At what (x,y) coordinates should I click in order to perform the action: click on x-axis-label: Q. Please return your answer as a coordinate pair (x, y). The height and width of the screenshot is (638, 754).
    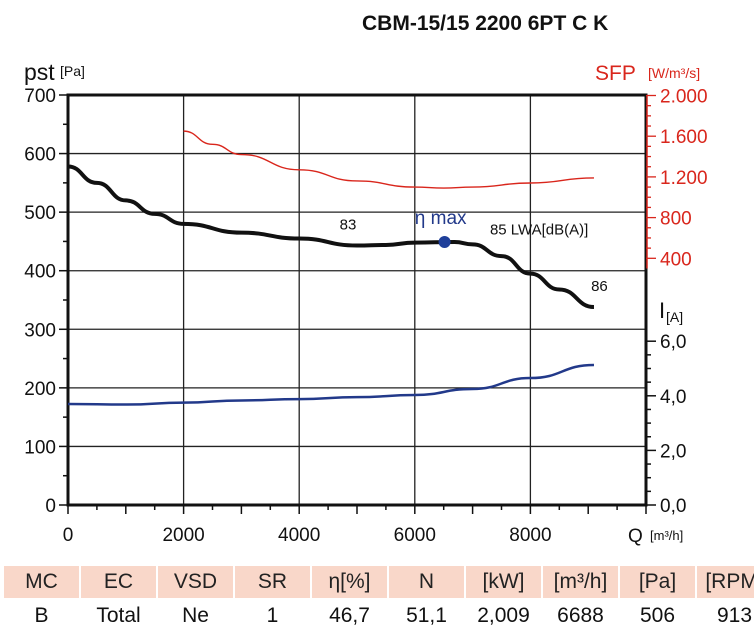
    Looking at the image, I should click on (635, 536).